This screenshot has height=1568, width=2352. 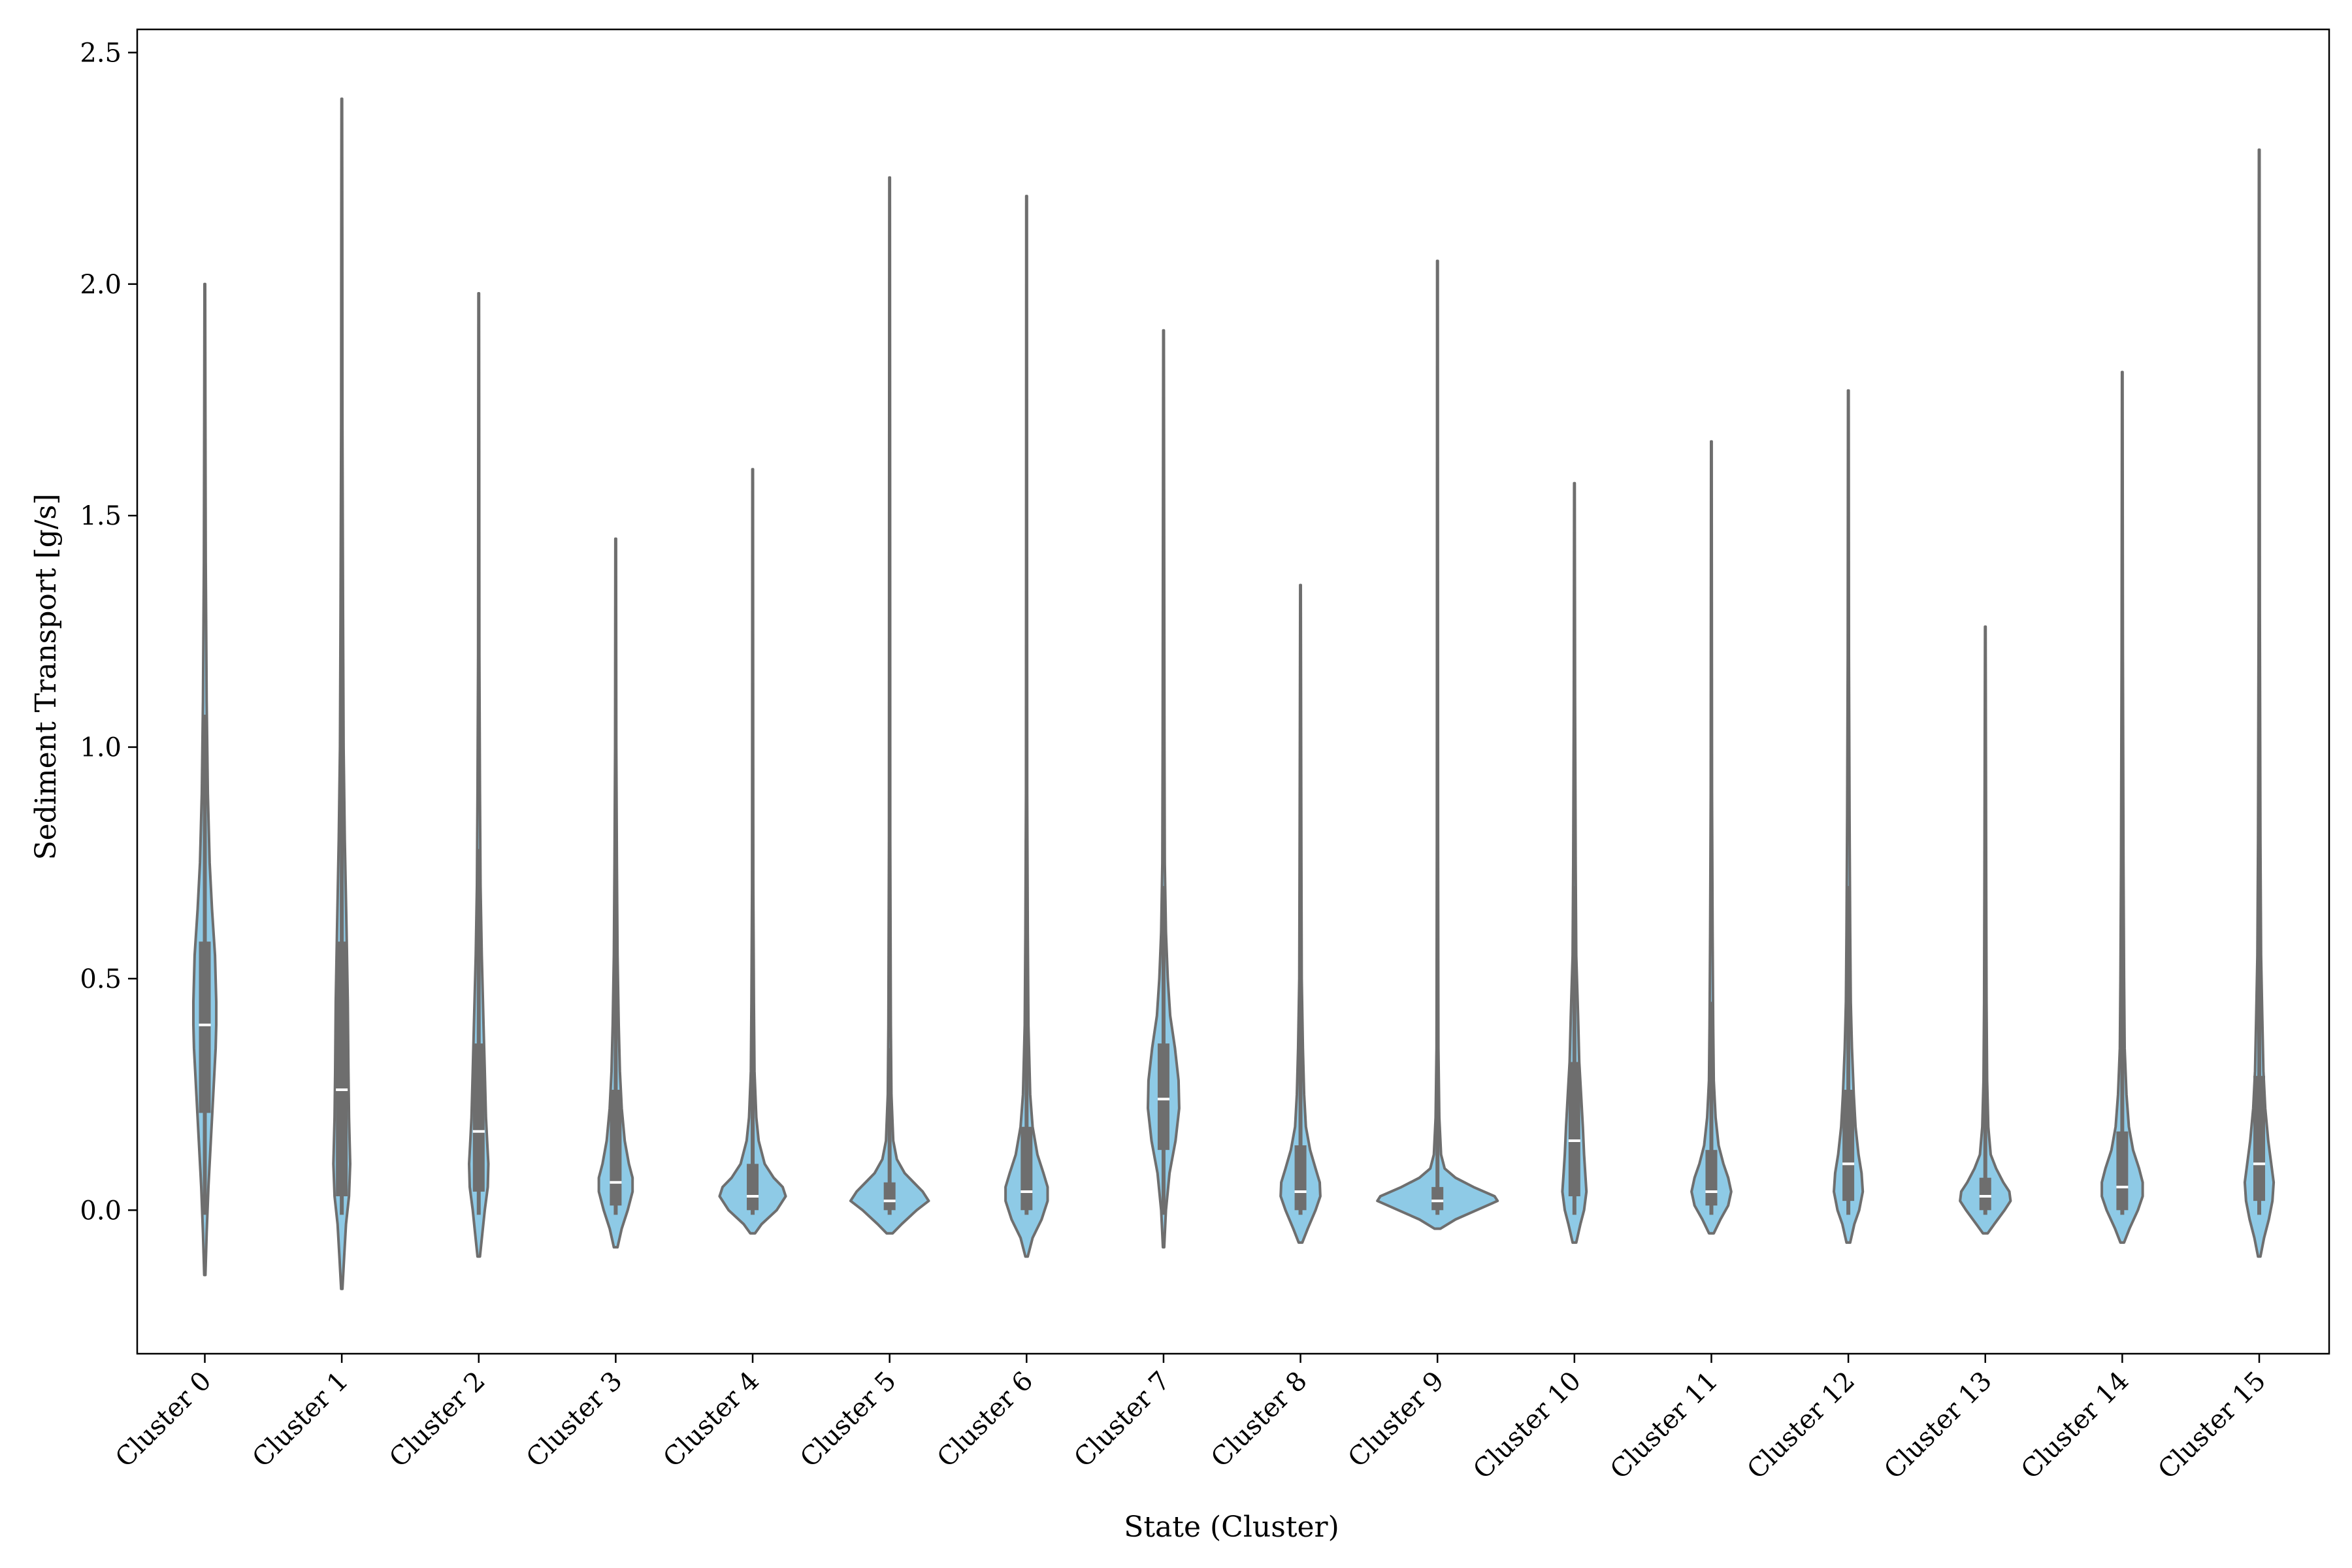 What do you see at coordinates (101, 1211) in the screenshot?
I see `y-tick-label: 0.0` at bounding box center [101, 1211].